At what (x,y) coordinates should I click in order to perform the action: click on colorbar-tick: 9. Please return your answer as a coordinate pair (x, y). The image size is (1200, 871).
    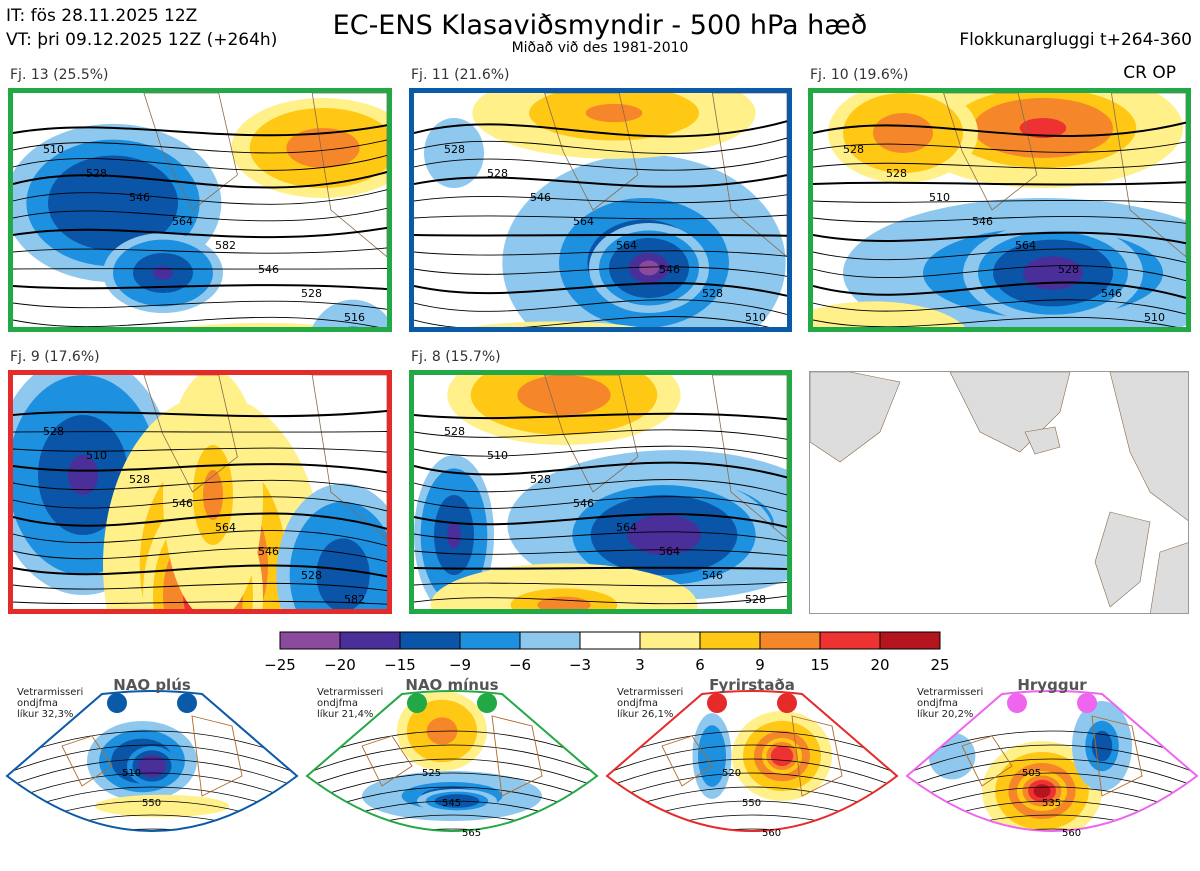
    Looking at the image, I should click on (760, 665).